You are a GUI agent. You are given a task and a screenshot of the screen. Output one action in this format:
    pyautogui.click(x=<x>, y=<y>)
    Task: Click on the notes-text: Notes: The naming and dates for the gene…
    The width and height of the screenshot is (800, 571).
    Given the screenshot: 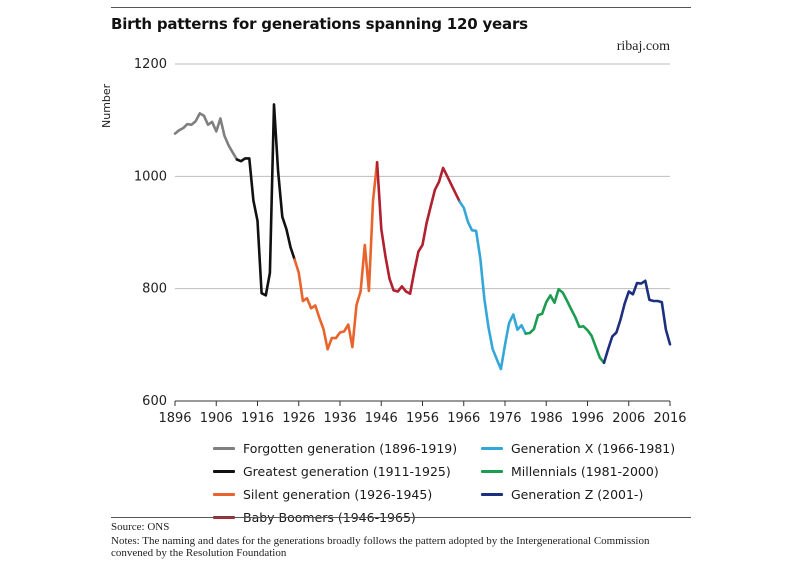 What is the action you would take?
    pyautogui.click(x=380, y=547)
    